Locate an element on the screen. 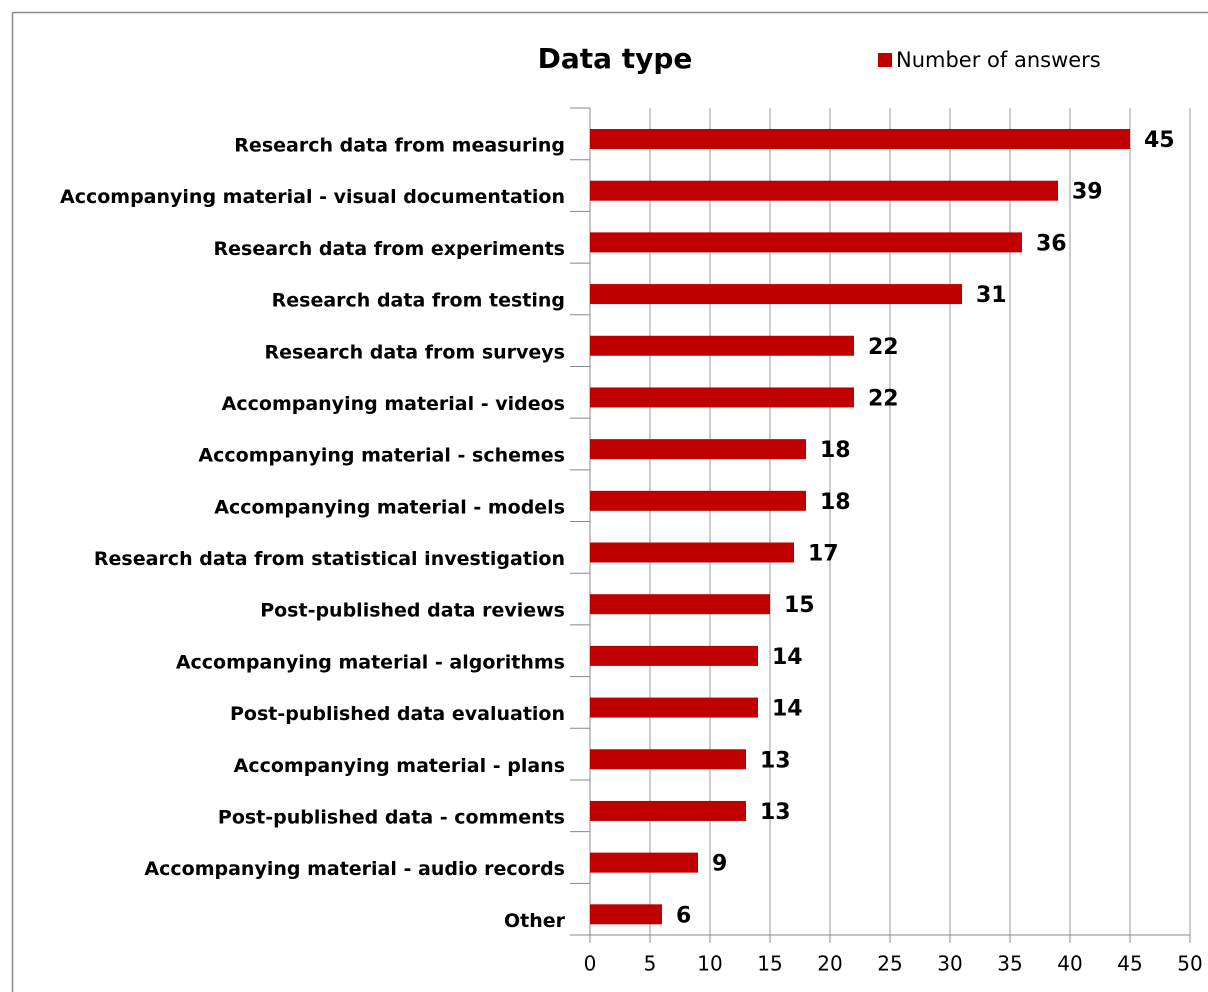 This screenshot has width=1208, height=992. y-tick-label: Accompanying material - schemes is located at coordinates (381, 456).